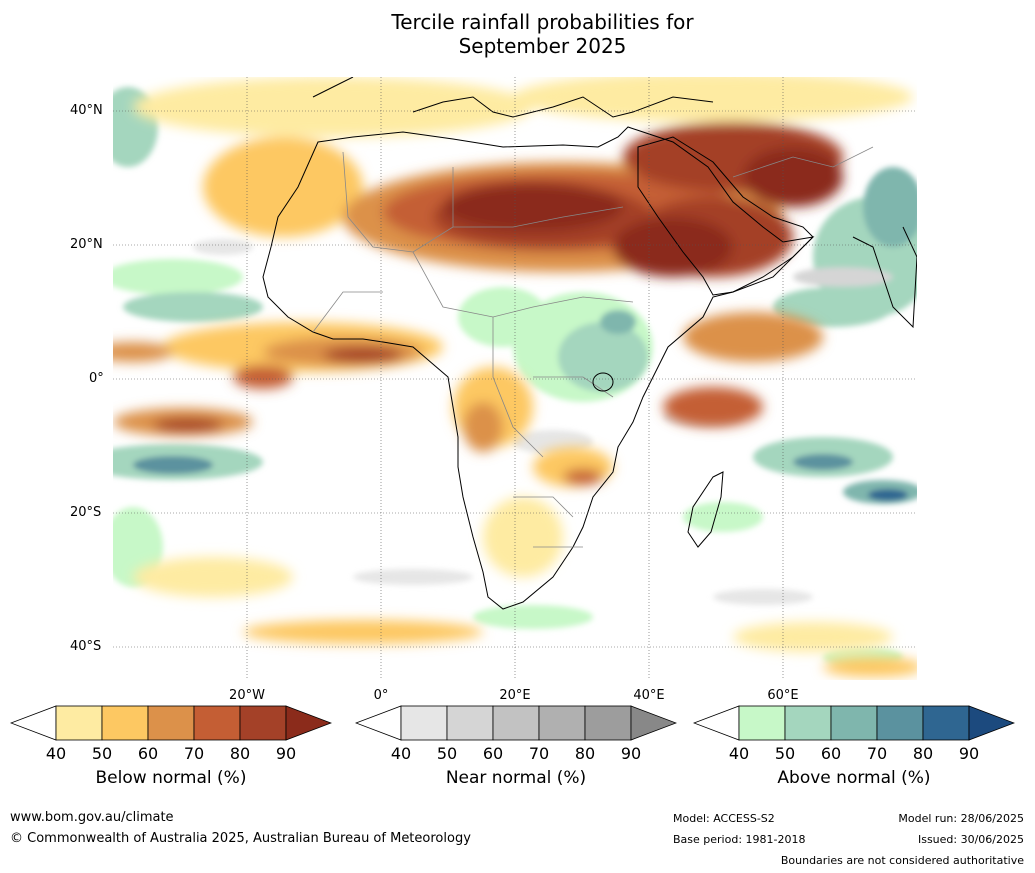 This screenshot has width=1035, height=873. I want to click on footer-issued: Issued: 30/06/2025, so click(970, 839).